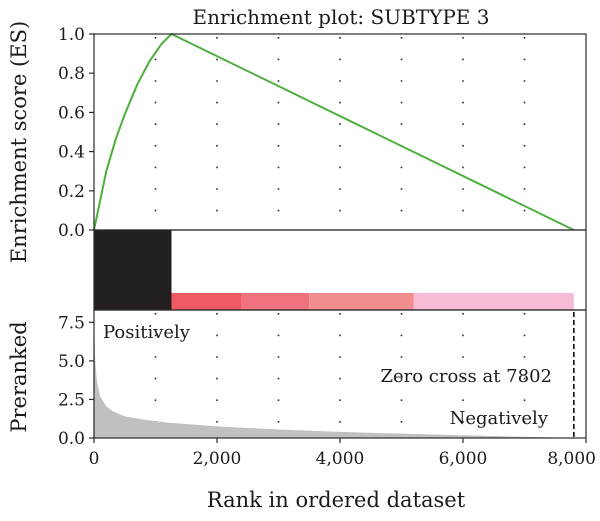 This screenshot has height=521, width=600. What do you see at coordinates (71, 153) in the screenshot?
I see `es-y-tick-label: 0.4` at bounding box center [71, 153].